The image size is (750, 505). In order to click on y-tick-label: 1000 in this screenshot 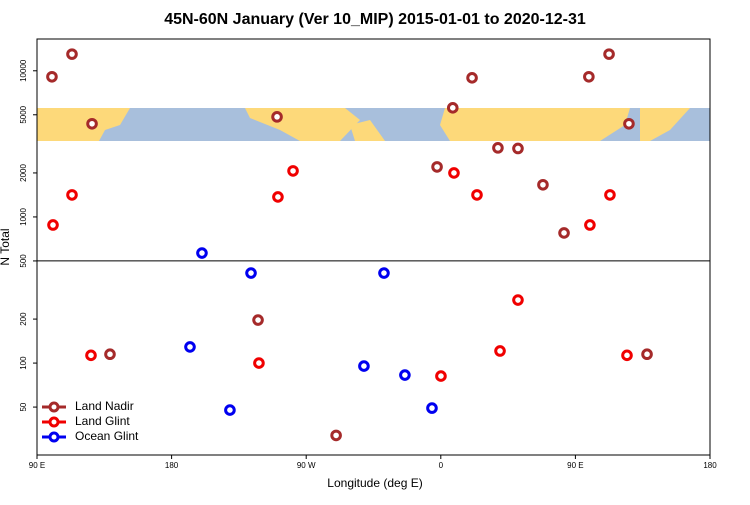, I will do `click(23, 216)`.